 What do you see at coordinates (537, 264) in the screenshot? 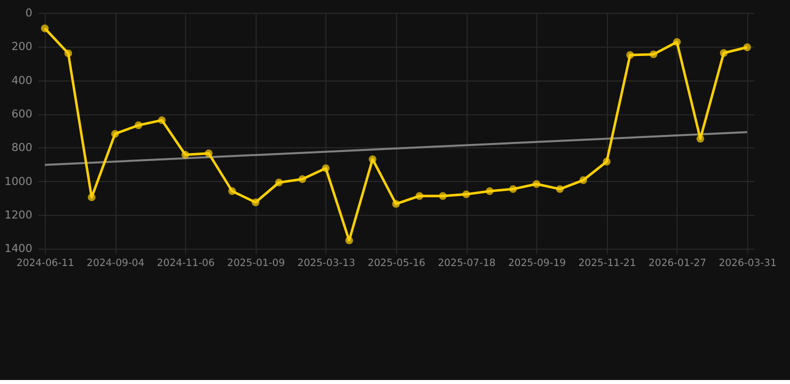
I see `x-tick-label: 2025-09-19` at bounding box center [537, 264].